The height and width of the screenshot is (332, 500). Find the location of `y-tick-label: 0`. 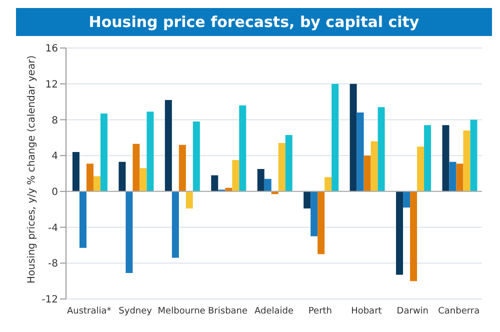

y-tick-label: 0 is located at coordinates (55, 192).